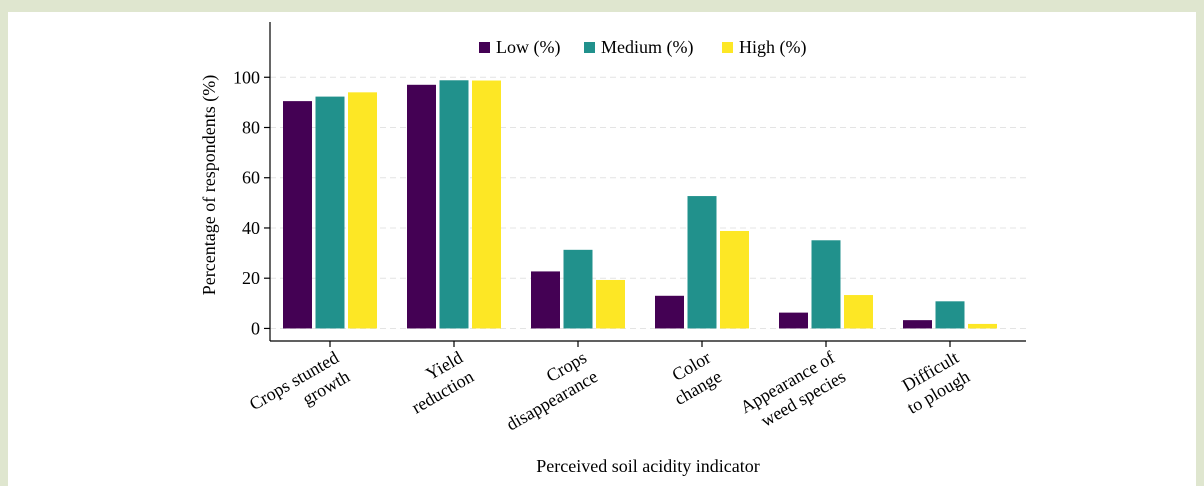 Image resolution: width=1204 pixels, height=486 pixels. I want to click on x-tick-label: Difficultto plough, so click(933, 382).